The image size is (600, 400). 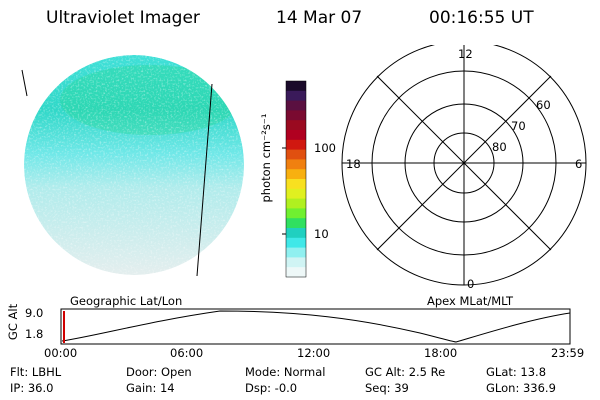 What do you see at coordinates (150, 388) in the screenshot?
I see `info-gain: Gain: 14` at bounding box center [150, 388].